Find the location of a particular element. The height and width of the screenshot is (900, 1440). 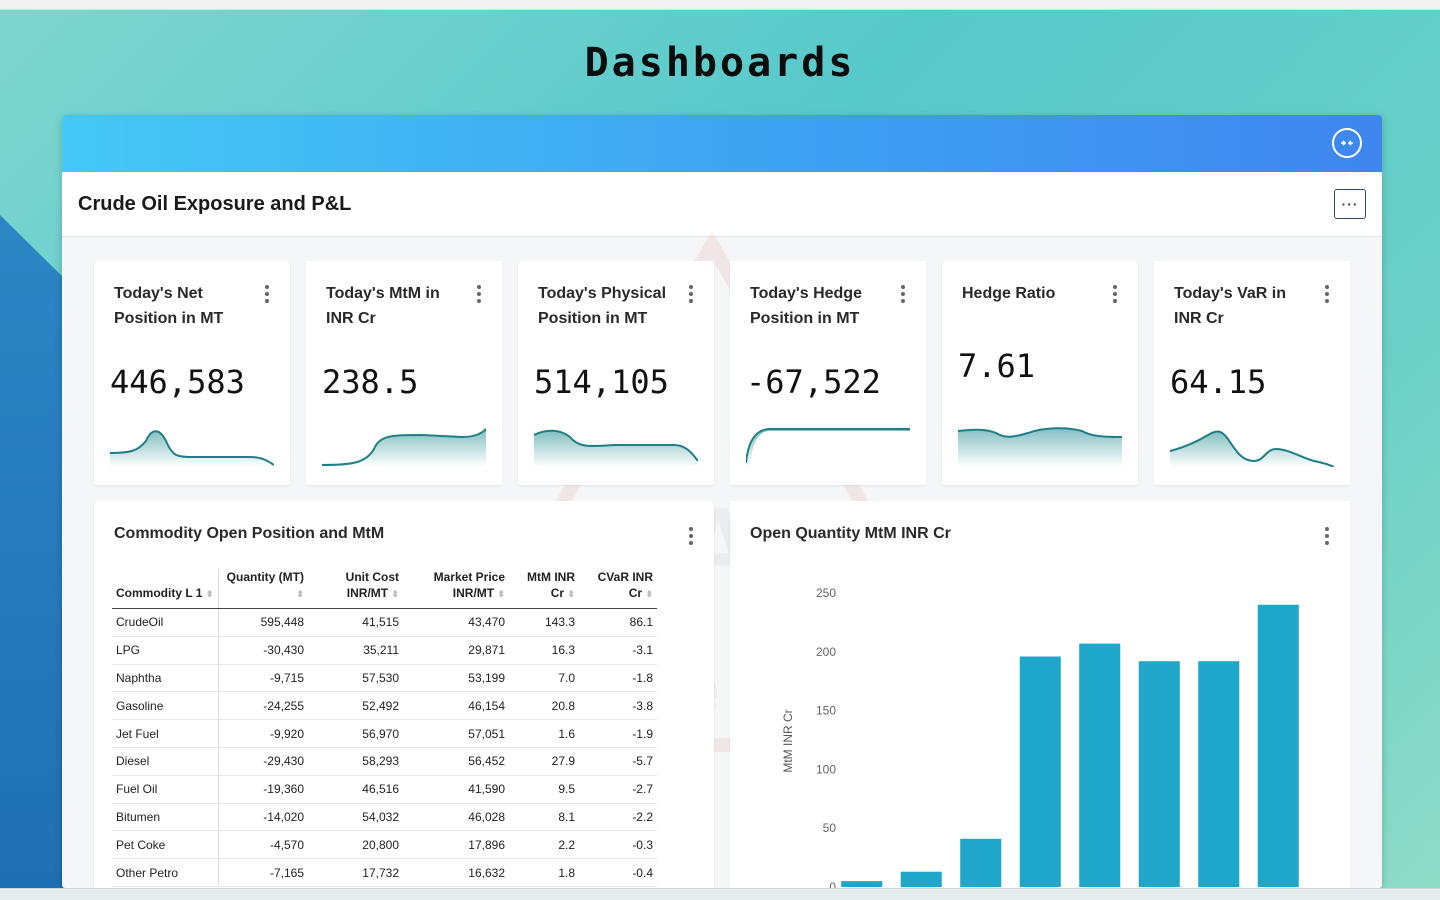

chart-card-title: Open Quantity MtM INR Cr is located at coordinates (850, 533).